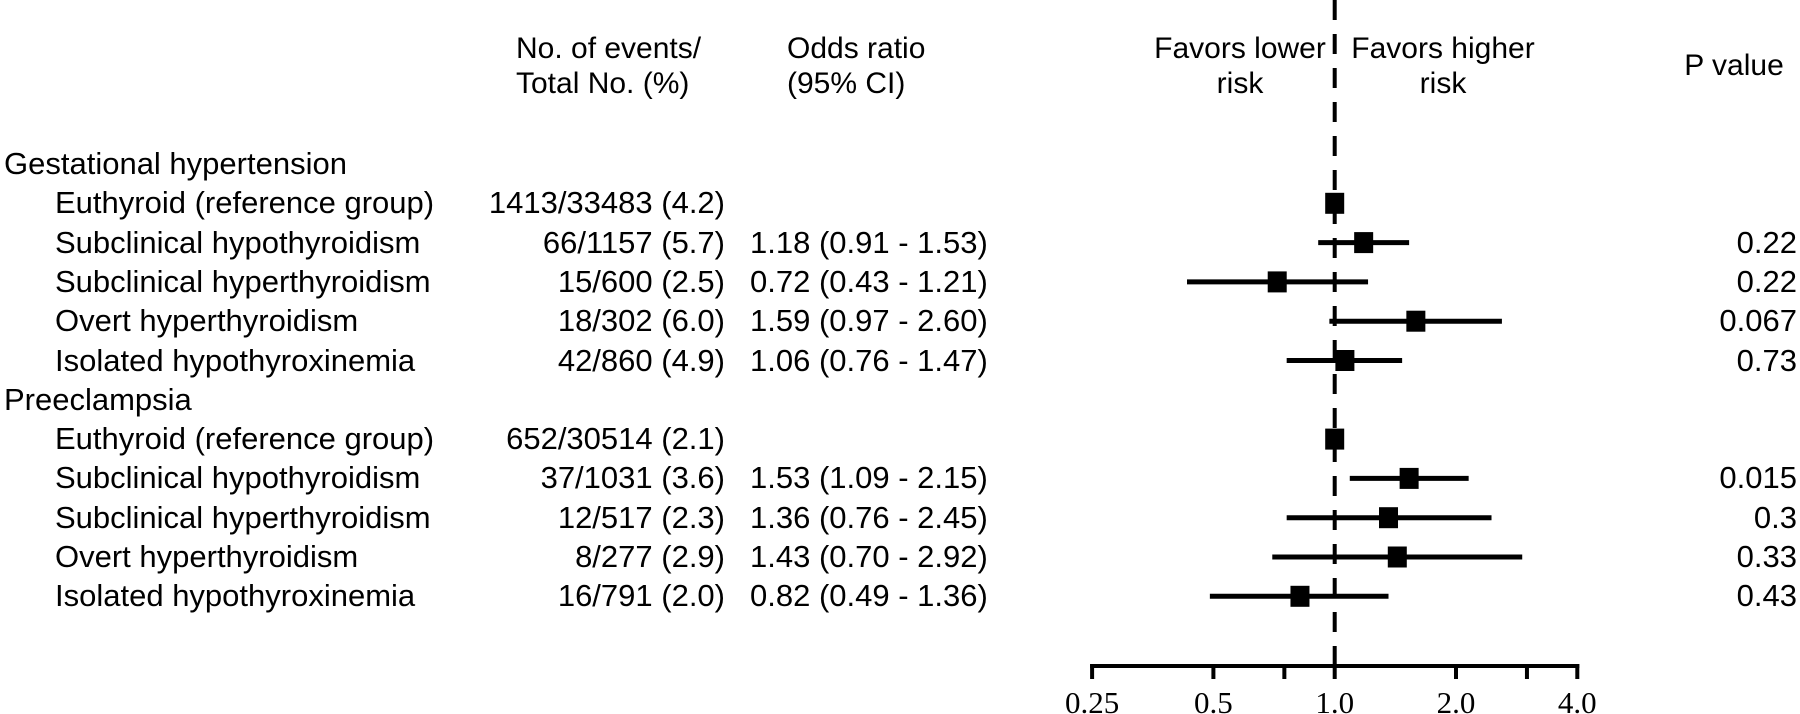  Describe the element at coordinates (1443, 83) in the screenshot. I see `favors-higher-line2: risk` at that location.